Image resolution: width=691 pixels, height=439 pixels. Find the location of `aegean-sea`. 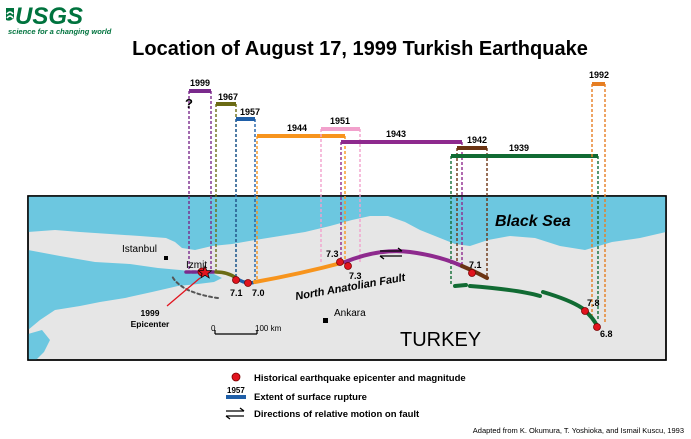

aegean-sea is located at coordinates (39, 345).